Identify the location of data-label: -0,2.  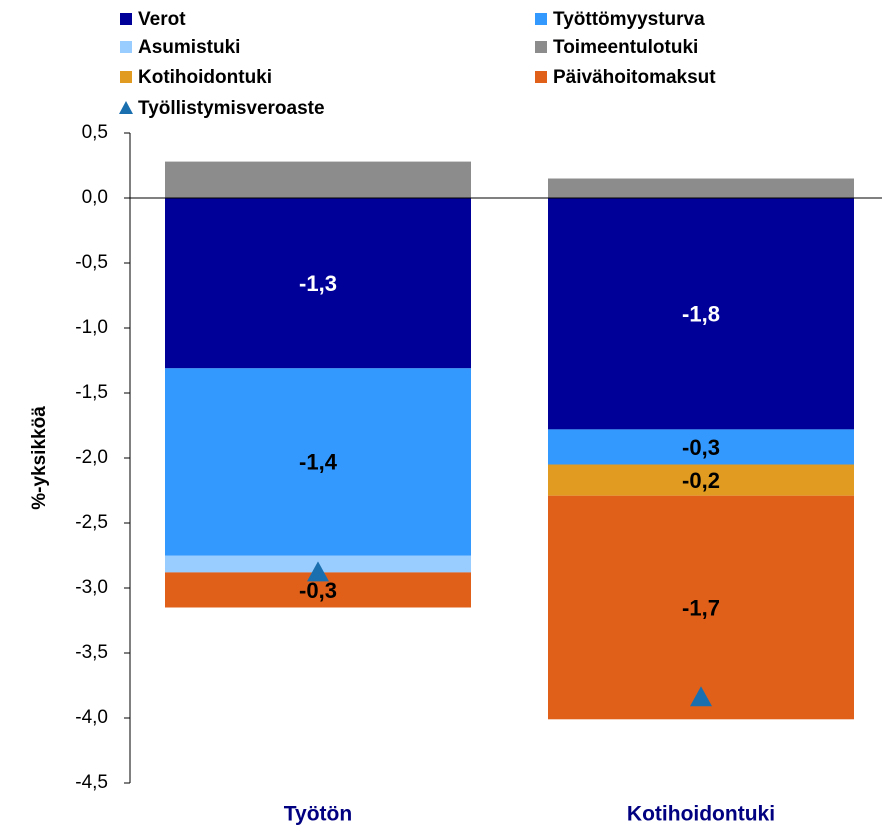
(701, 480).